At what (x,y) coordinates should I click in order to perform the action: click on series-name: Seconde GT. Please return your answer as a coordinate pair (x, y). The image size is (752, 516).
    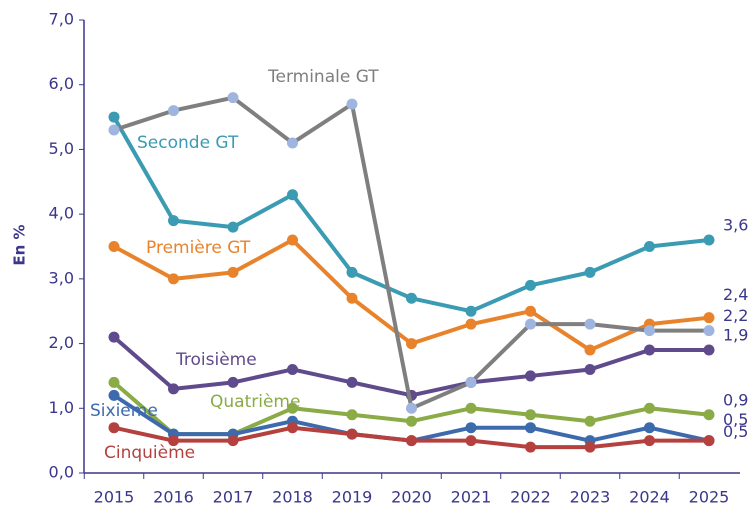
    Looking at the image, I should click on (188, 143).